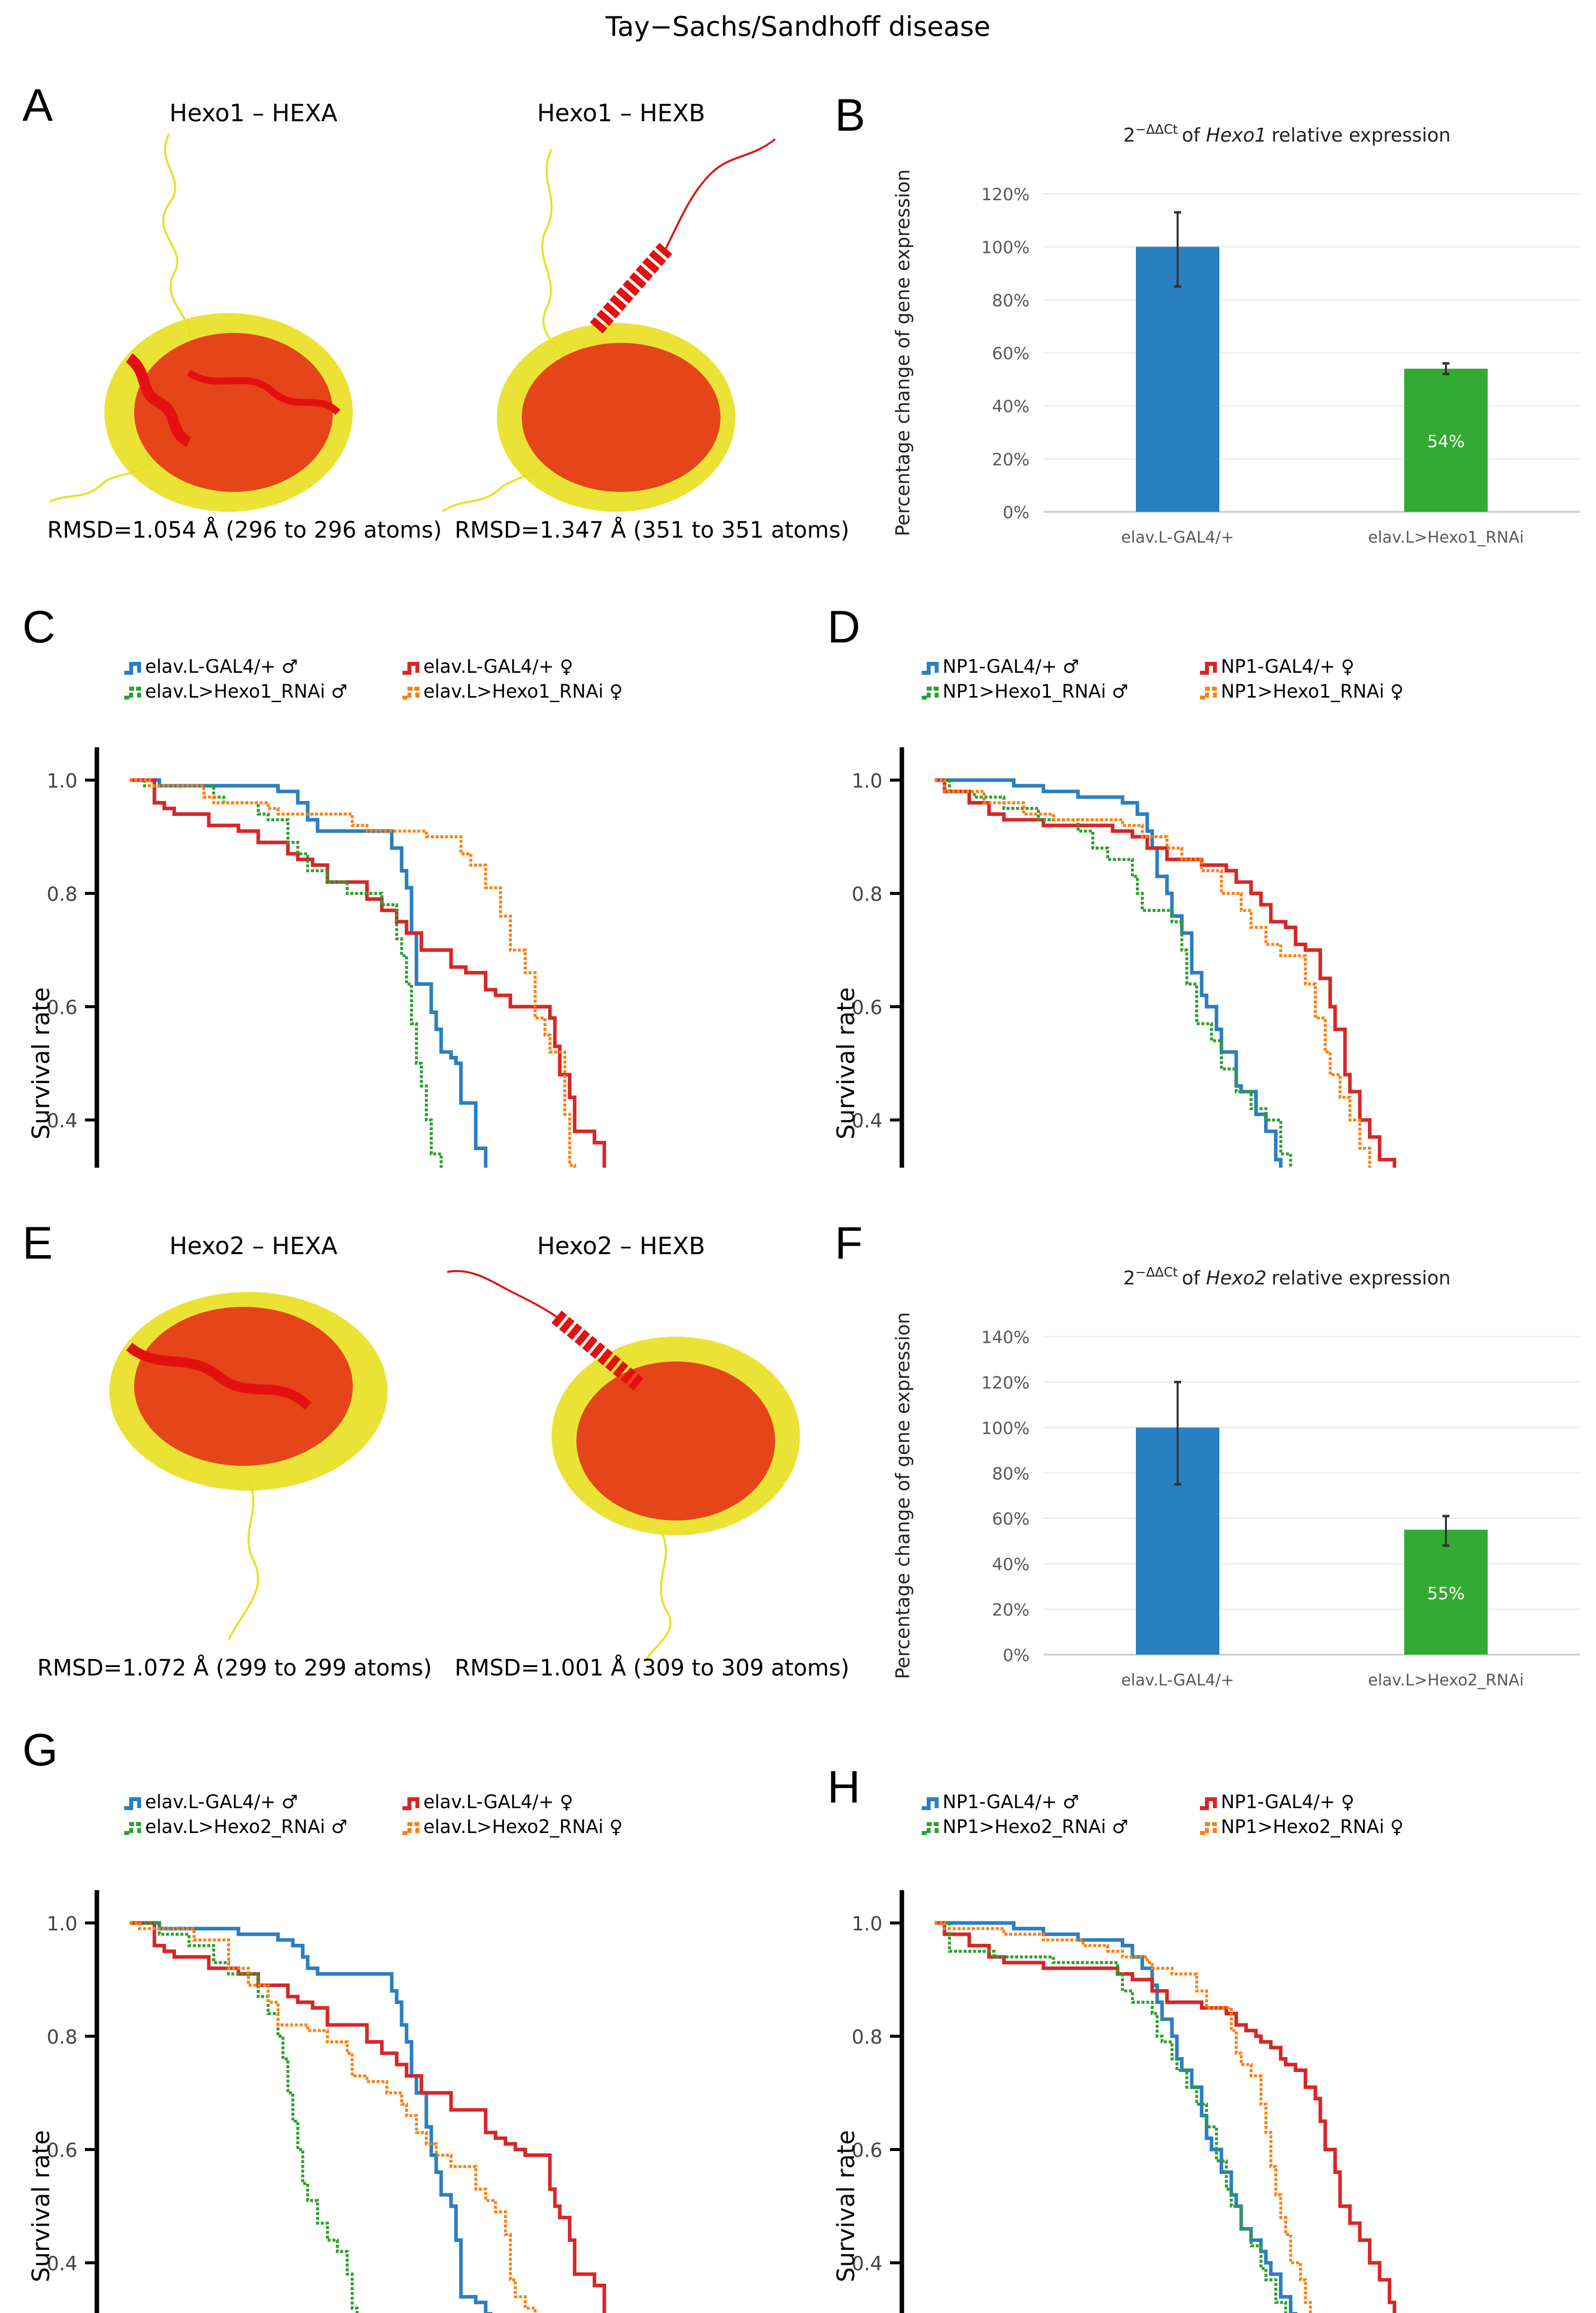 The height and width of the screenshot is (2313, 1596). Describe the element at coordinates (1302, 1826) in the screenshot. I see `legend-item: NP1>Hexo2_RNAi ♀` at that location.